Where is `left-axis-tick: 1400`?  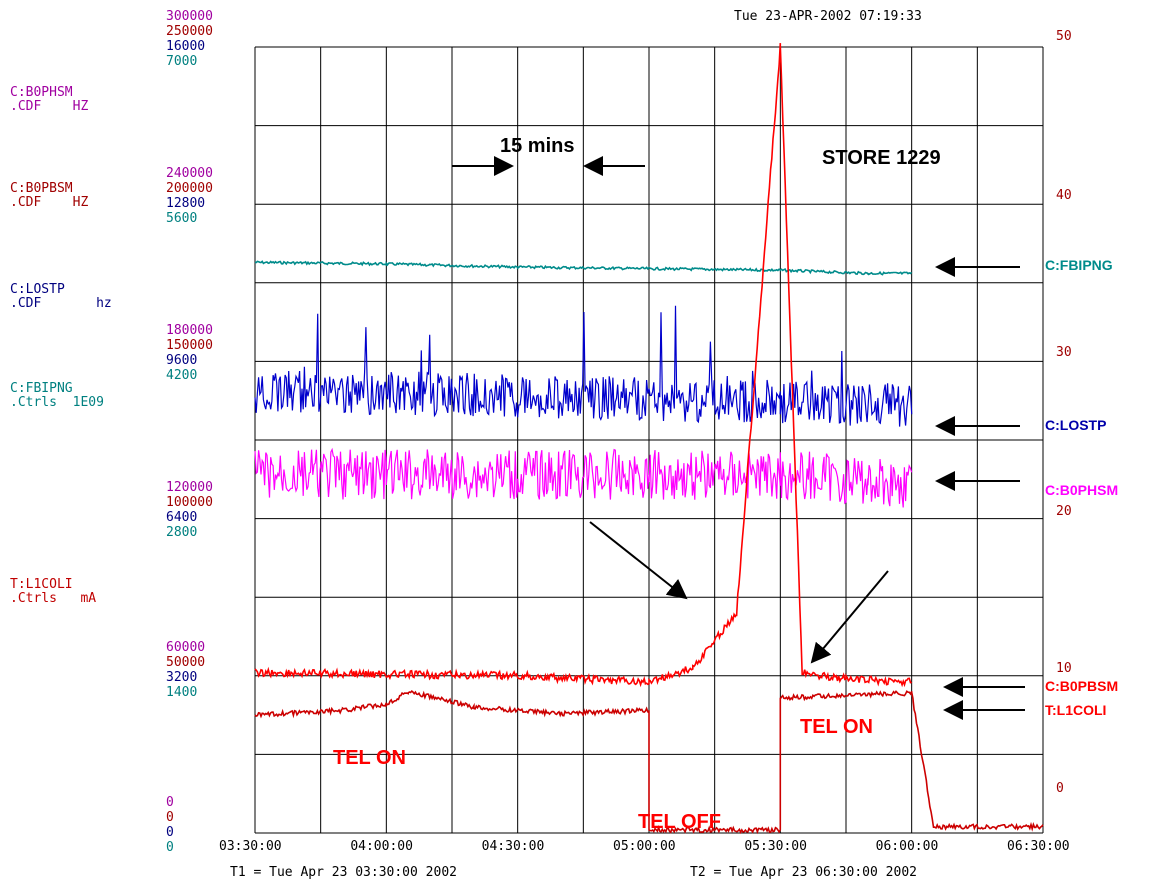 left-axis-tick: 1400 is located at coordinates (182, 692).